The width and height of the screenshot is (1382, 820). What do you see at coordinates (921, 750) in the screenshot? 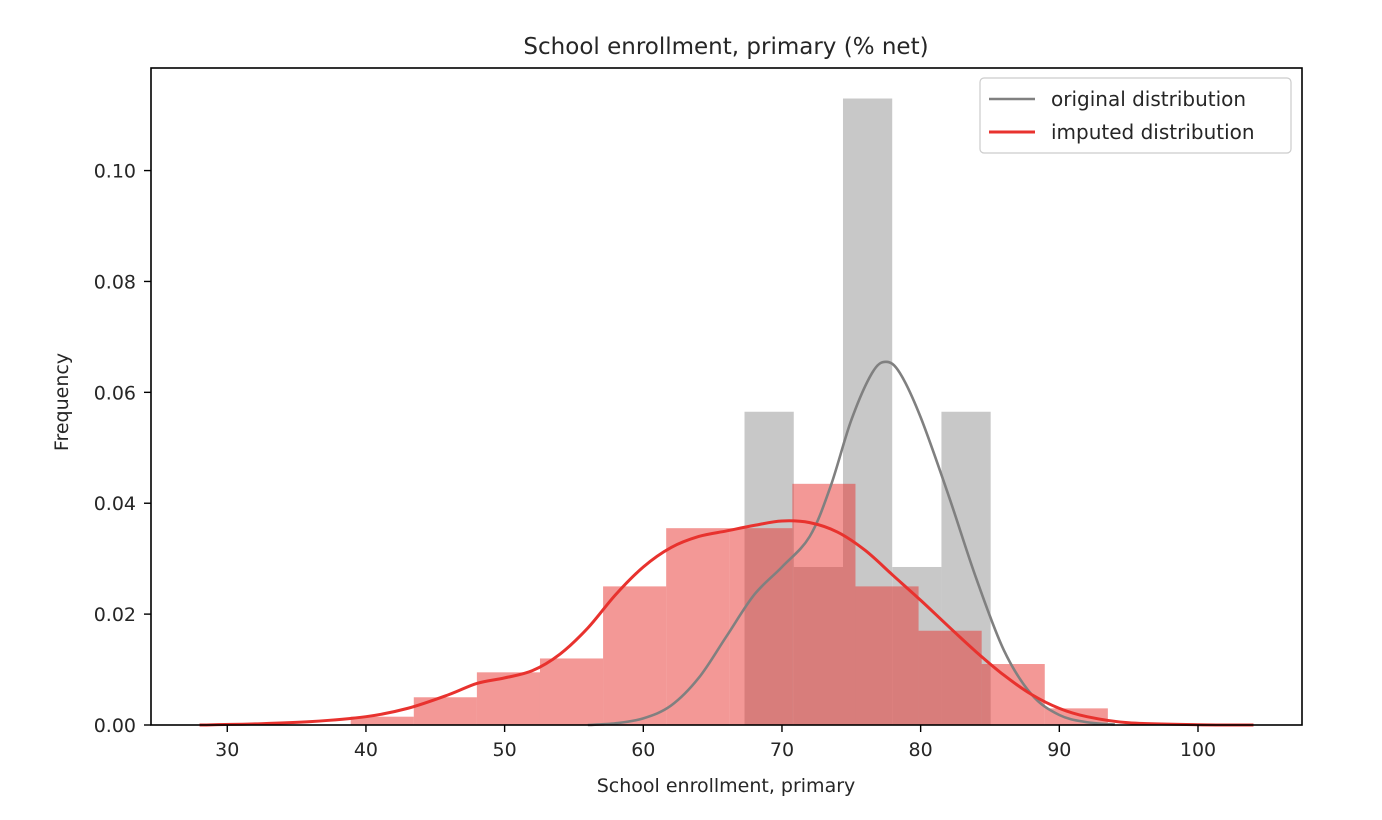
I see `x-tick-label-80: 80` at bounding box center [921, 750].